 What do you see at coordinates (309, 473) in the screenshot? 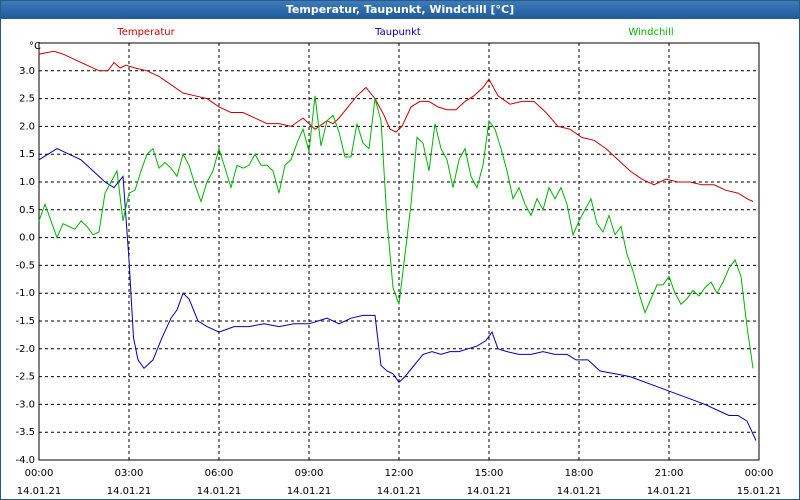
I see `x-tick-time: 09:00` at bounding box center [309, 473].